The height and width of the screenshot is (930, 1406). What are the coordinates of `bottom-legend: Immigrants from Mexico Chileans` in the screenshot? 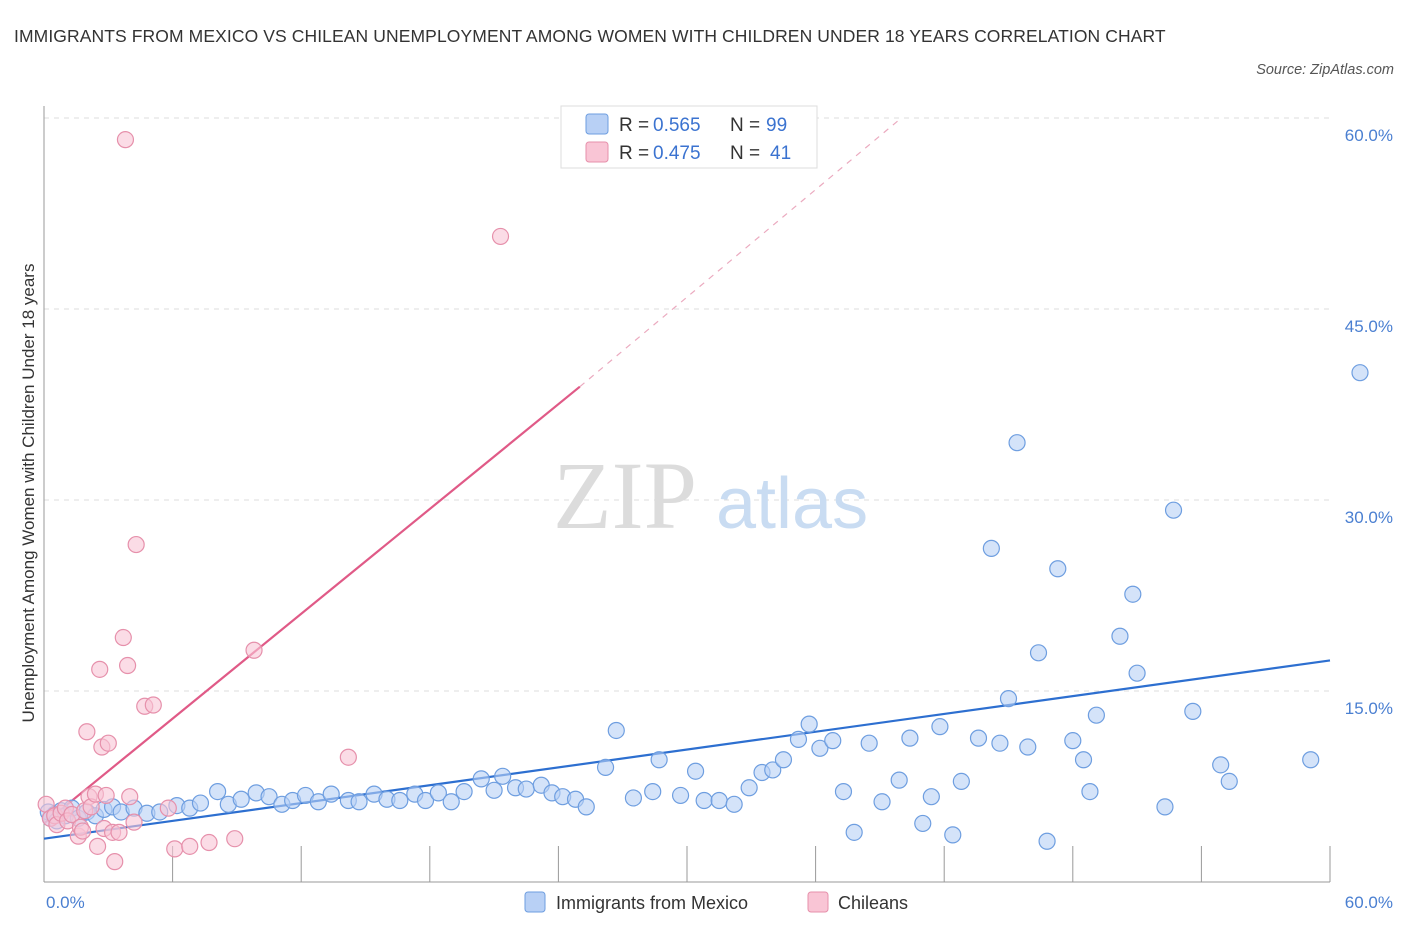 It's located at (716, 902).